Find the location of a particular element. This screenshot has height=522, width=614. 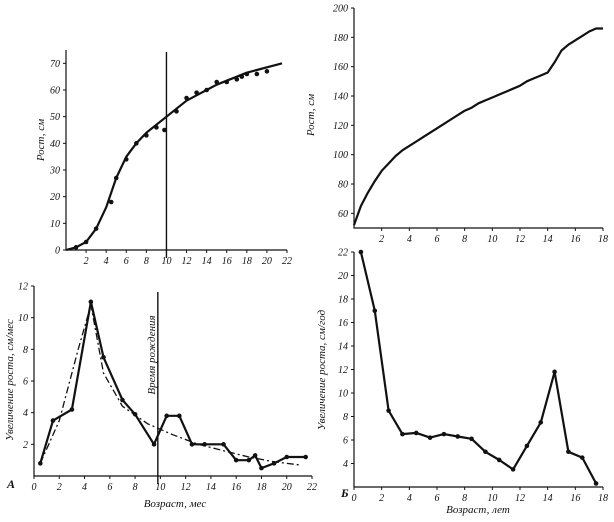

y-tick-label: 70 is located at coordinates (55, 64).